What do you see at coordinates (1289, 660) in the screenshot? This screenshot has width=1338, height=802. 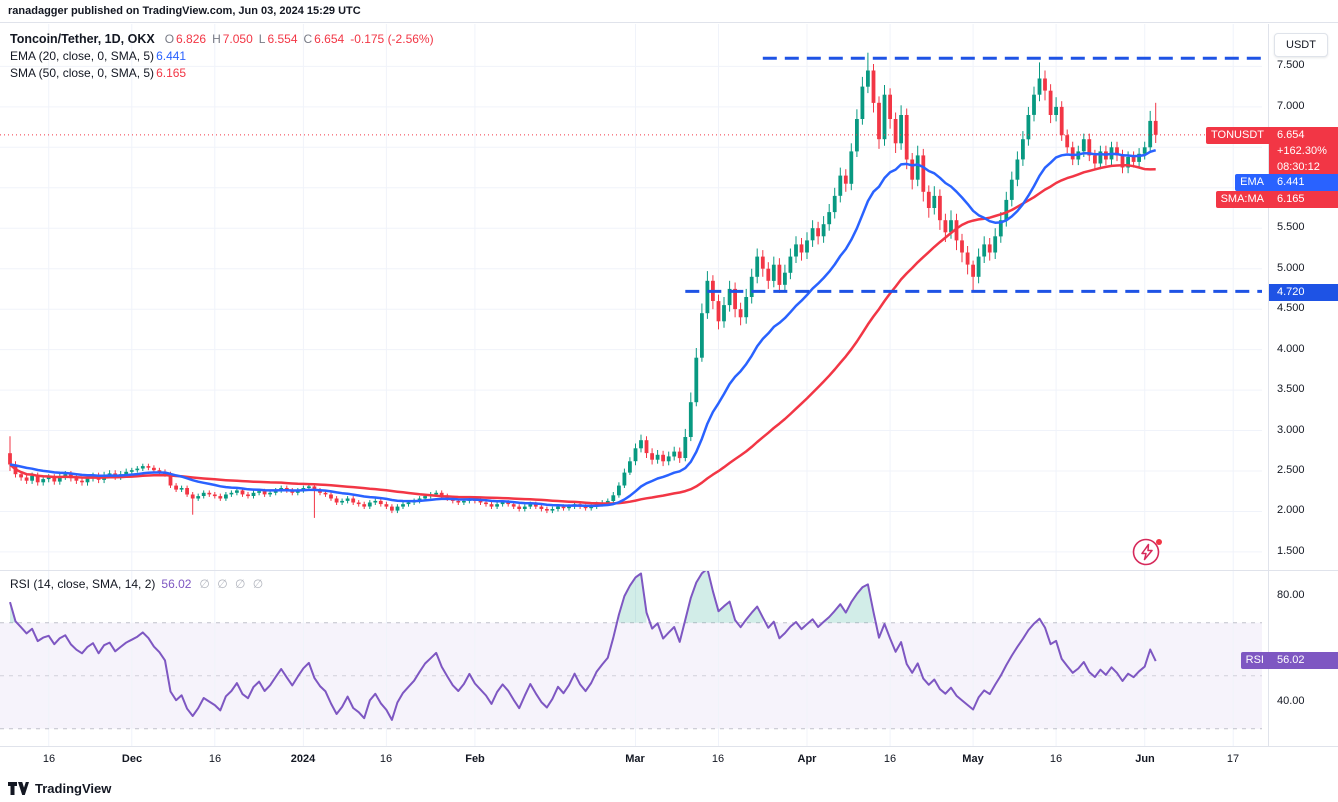 I see `rsi-badge: RSI 56.02` at bounding box center [1289, 660].